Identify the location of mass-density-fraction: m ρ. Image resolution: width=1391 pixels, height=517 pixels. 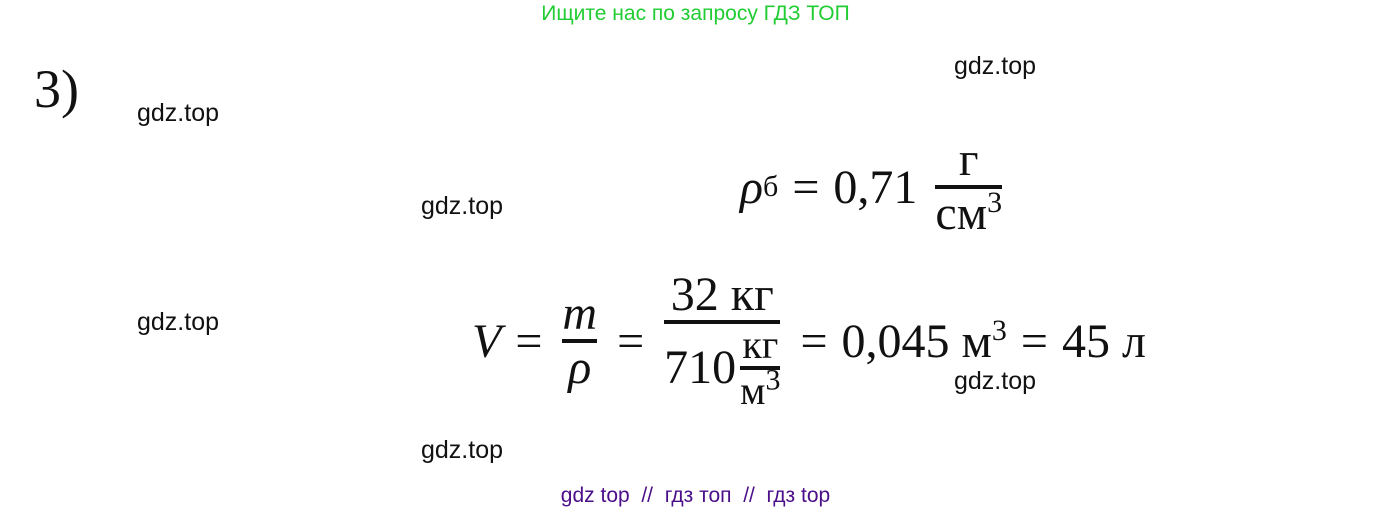
(580, 340).